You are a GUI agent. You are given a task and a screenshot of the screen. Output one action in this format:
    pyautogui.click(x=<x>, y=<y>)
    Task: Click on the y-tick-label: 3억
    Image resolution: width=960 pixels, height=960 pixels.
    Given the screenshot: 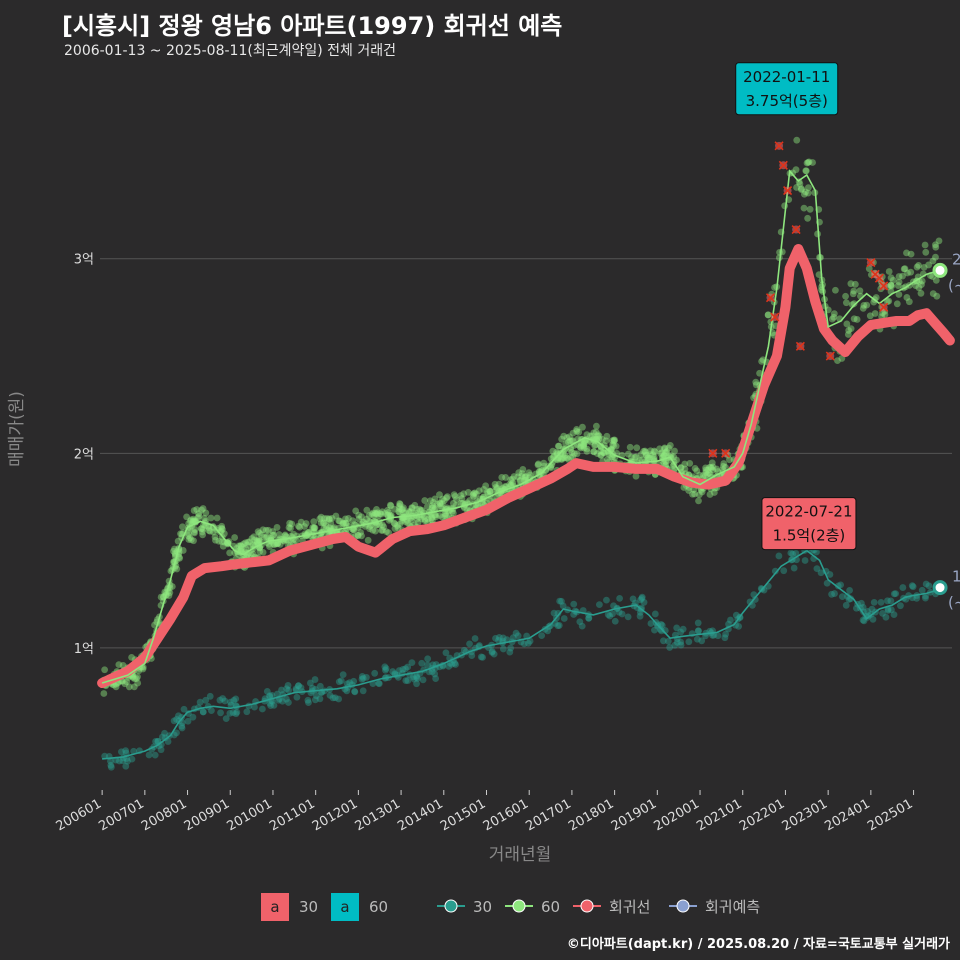 What is the action you would take?
    pyautogui.click(x=84, y=260)
    